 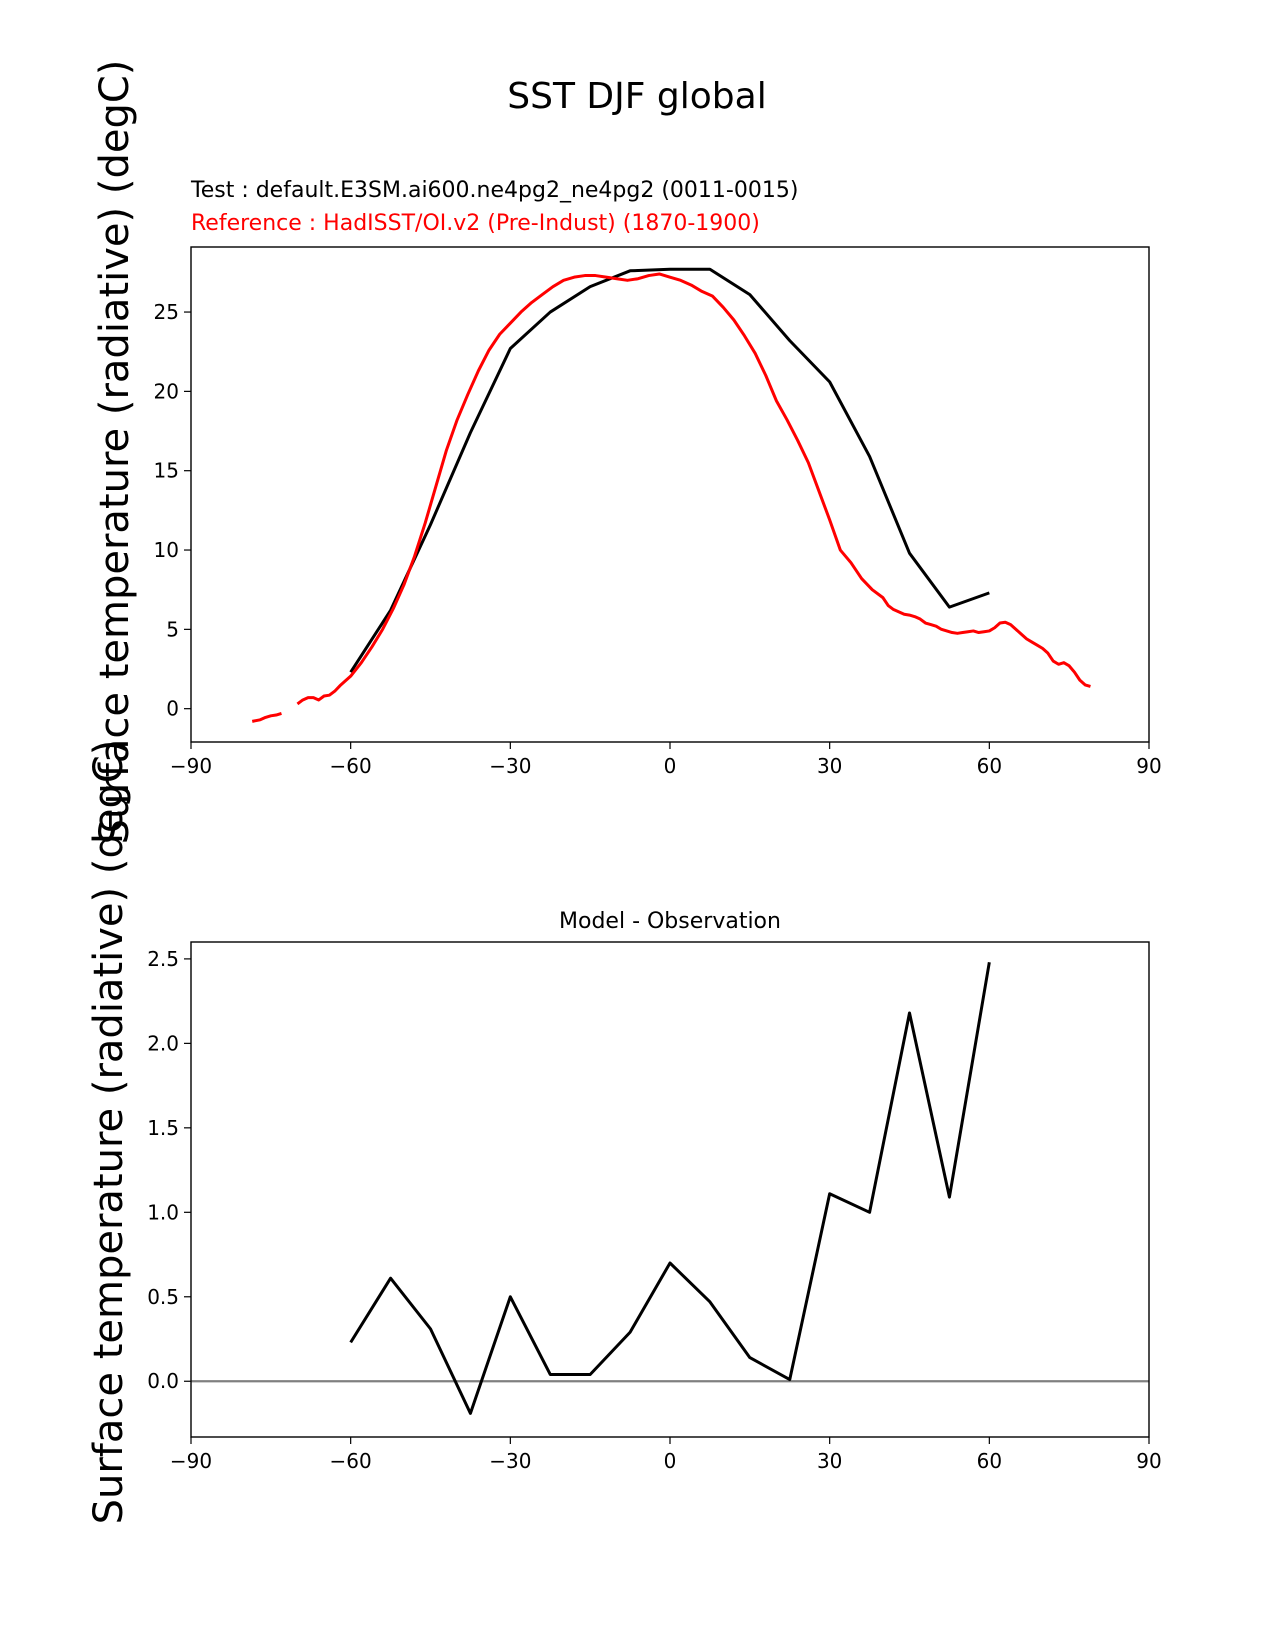 I want to click on series-line-reference, so click(x=266, y=717).